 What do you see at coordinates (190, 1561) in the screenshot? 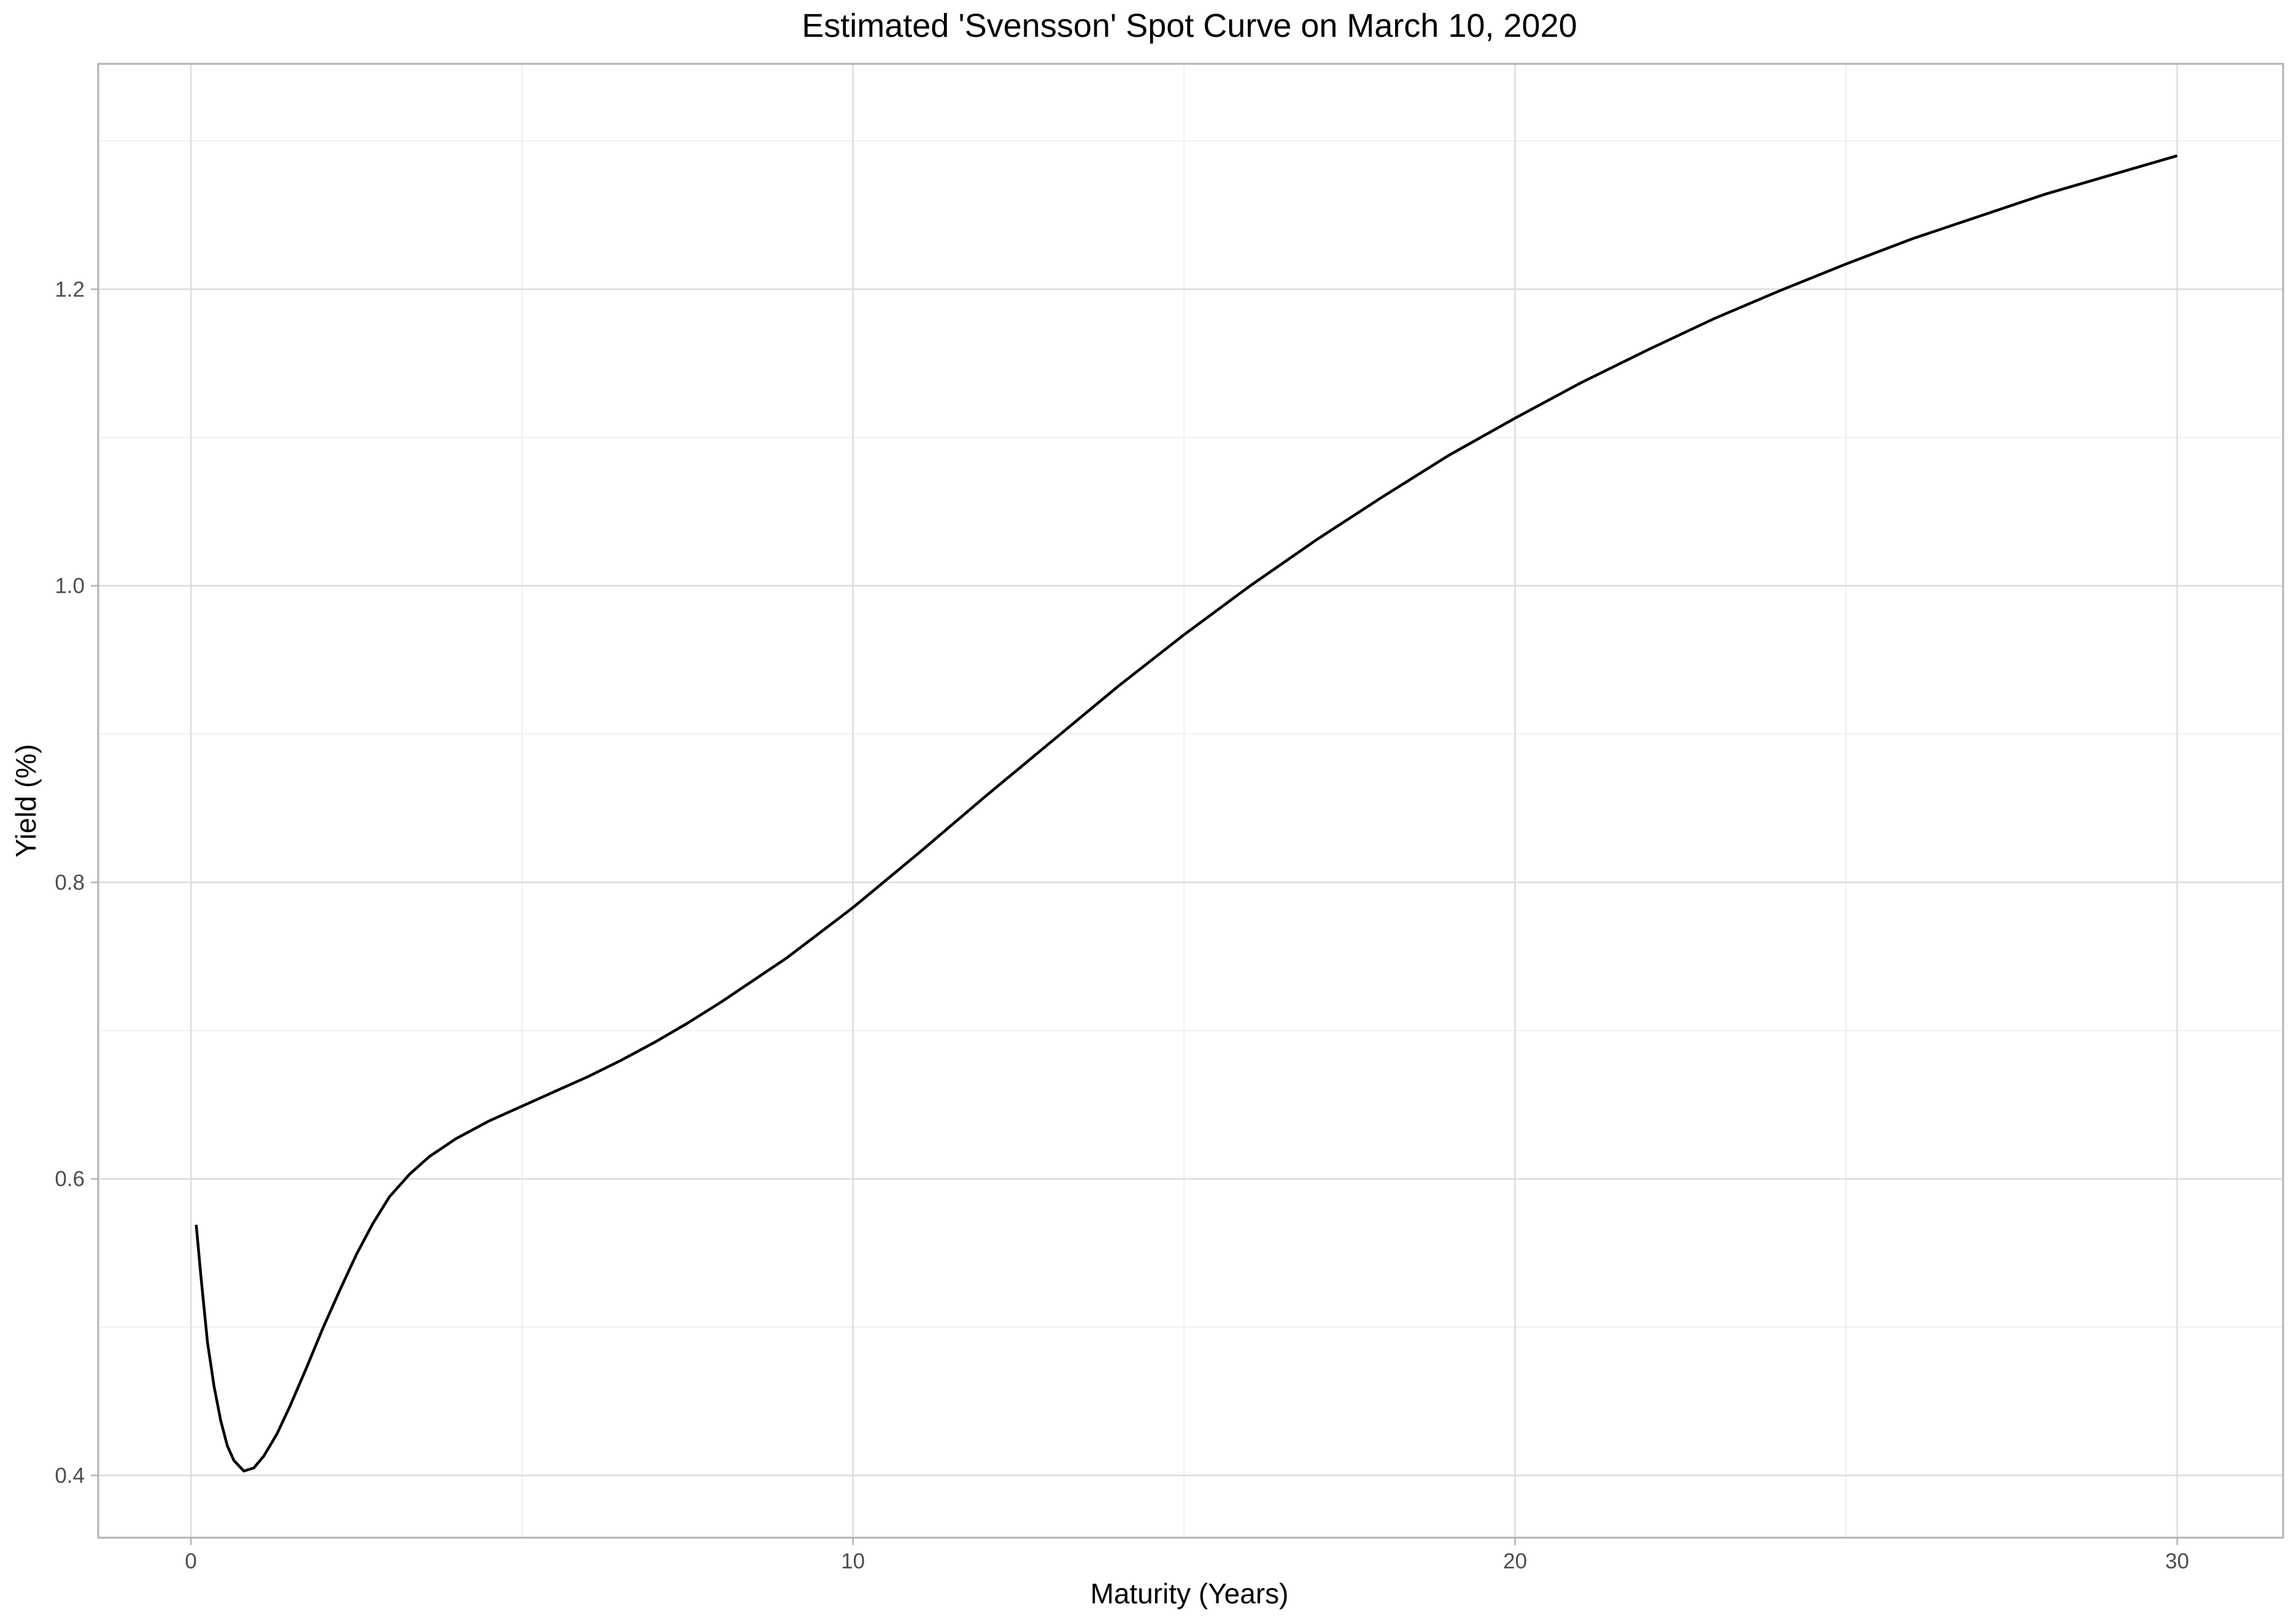
I see `x-tick-label: 0` at bounding box center [190, 1561].